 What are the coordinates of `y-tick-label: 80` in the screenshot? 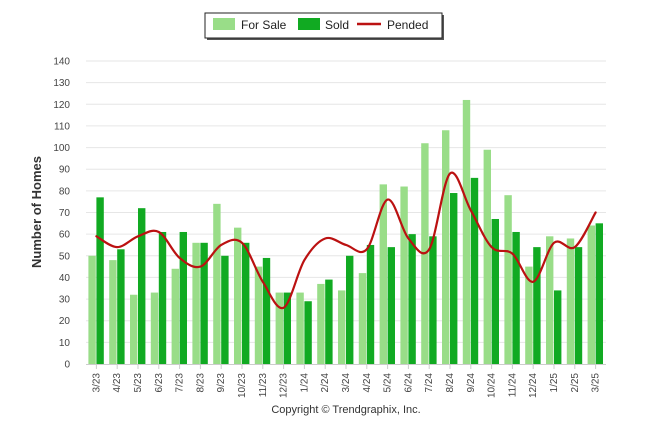 It's located at (65, 191).